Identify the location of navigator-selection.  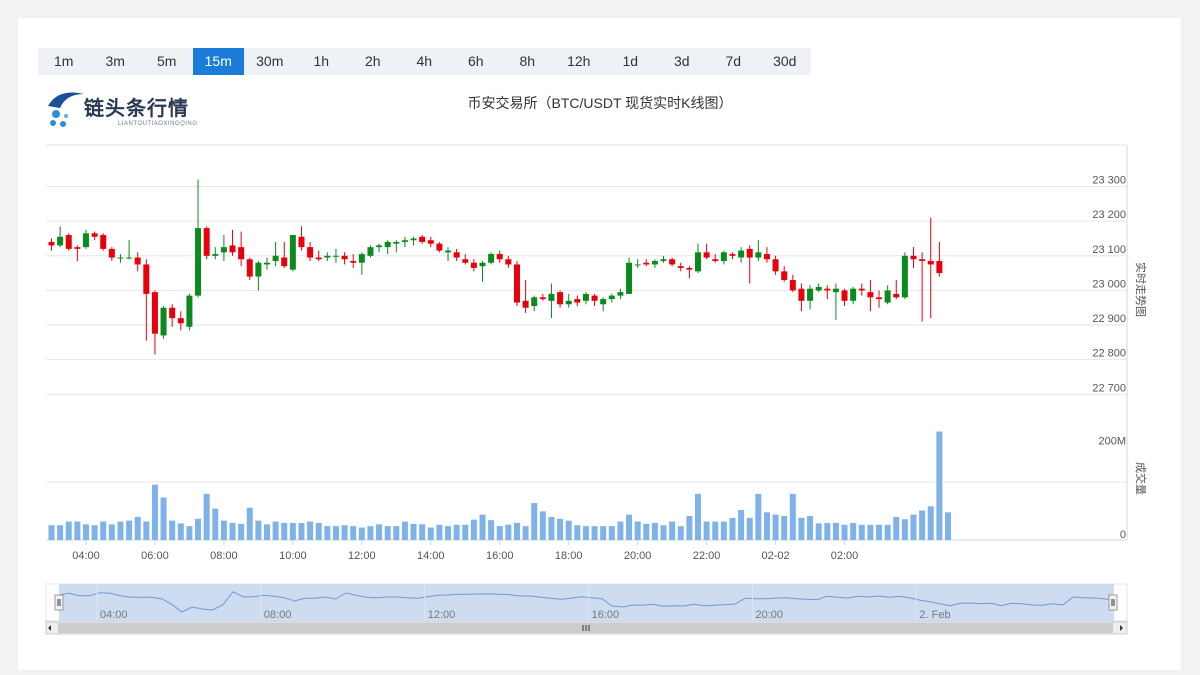
(586, 602).